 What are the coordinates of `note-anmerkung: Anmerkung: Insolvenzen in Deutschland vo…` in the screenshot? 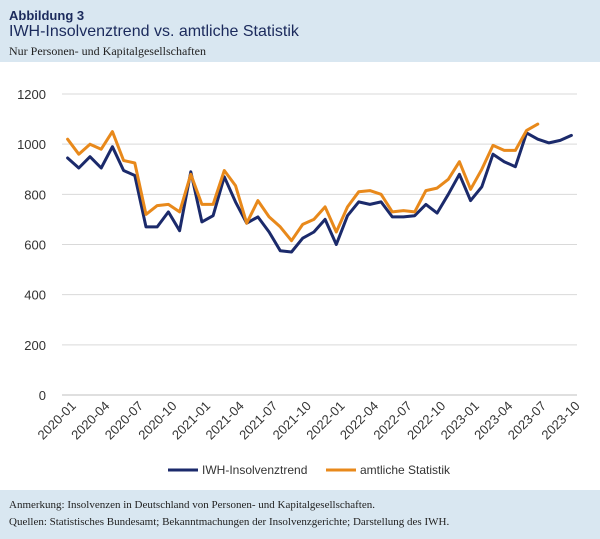 It's located at (192, 505).